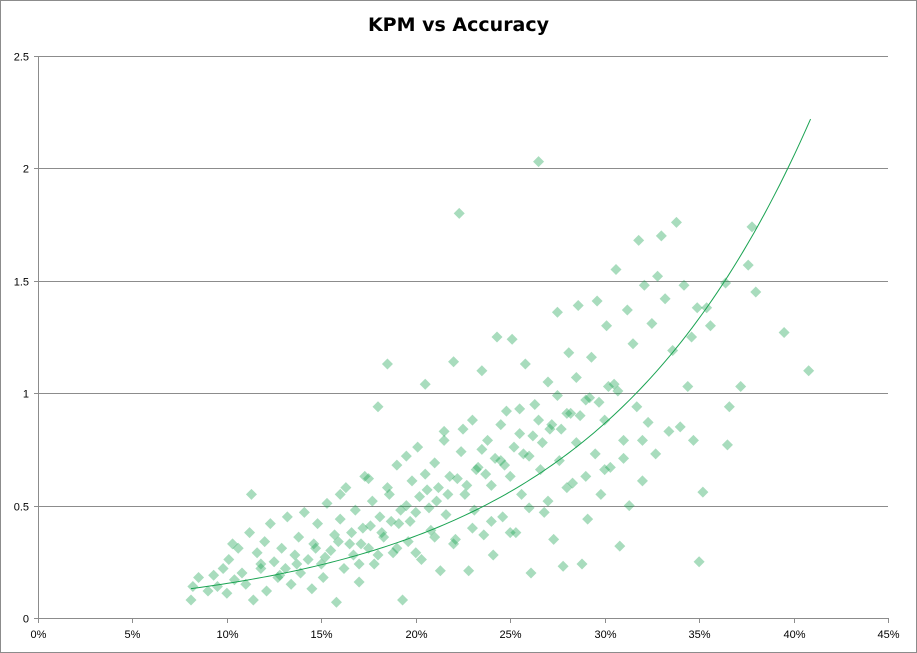 This screenshot has height=653, width=917. What do you see at coordinates (888, 635) in the screenshot?
I see `x-tick-label: 45%` at bounding box center [888, 635].